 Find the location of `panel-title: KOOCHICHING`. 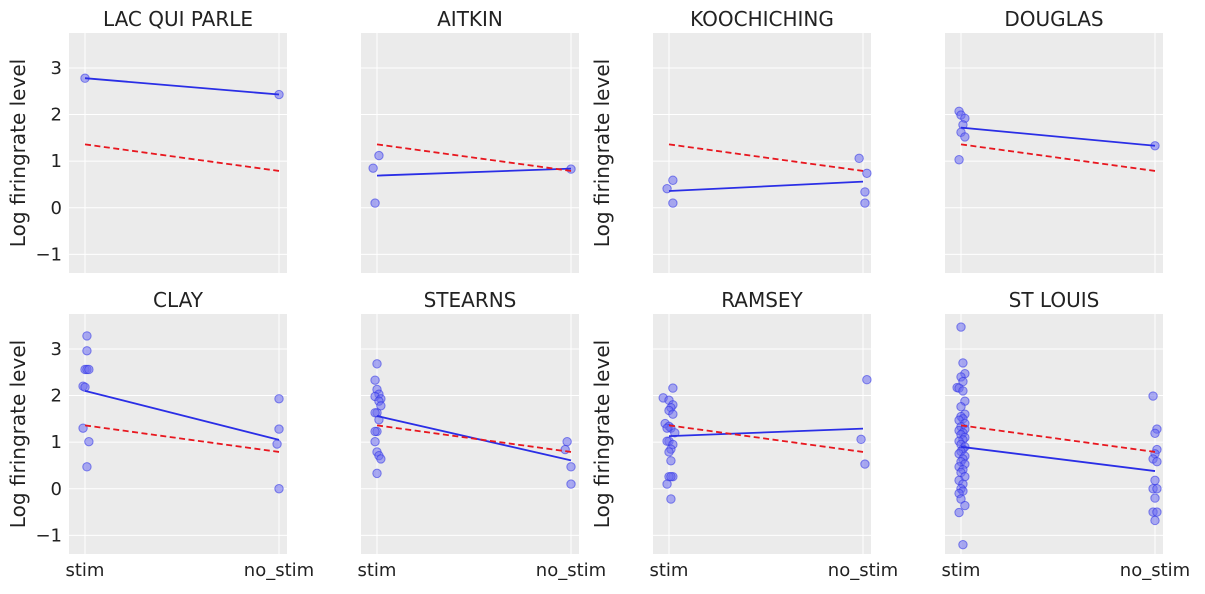

panel-title: KOOCHICHING is located at coordinates (762, 19).